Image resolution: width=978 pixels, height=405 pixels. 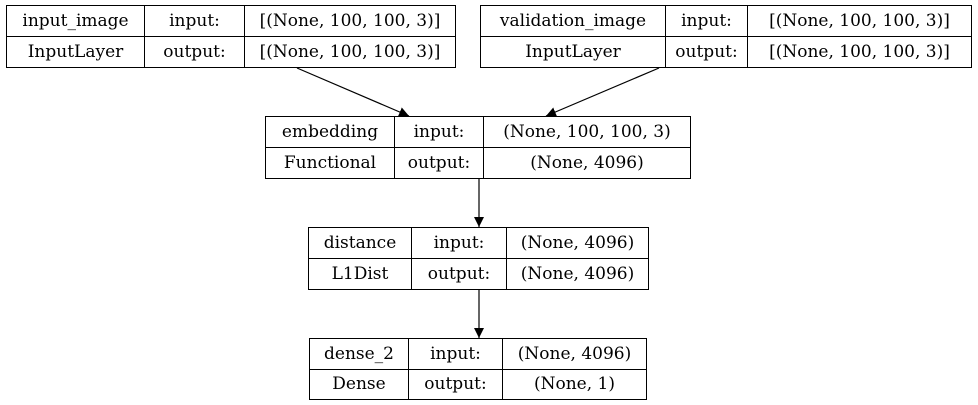 I want to click on edge-input-image-to-embedding, so click(x=353, y=92).